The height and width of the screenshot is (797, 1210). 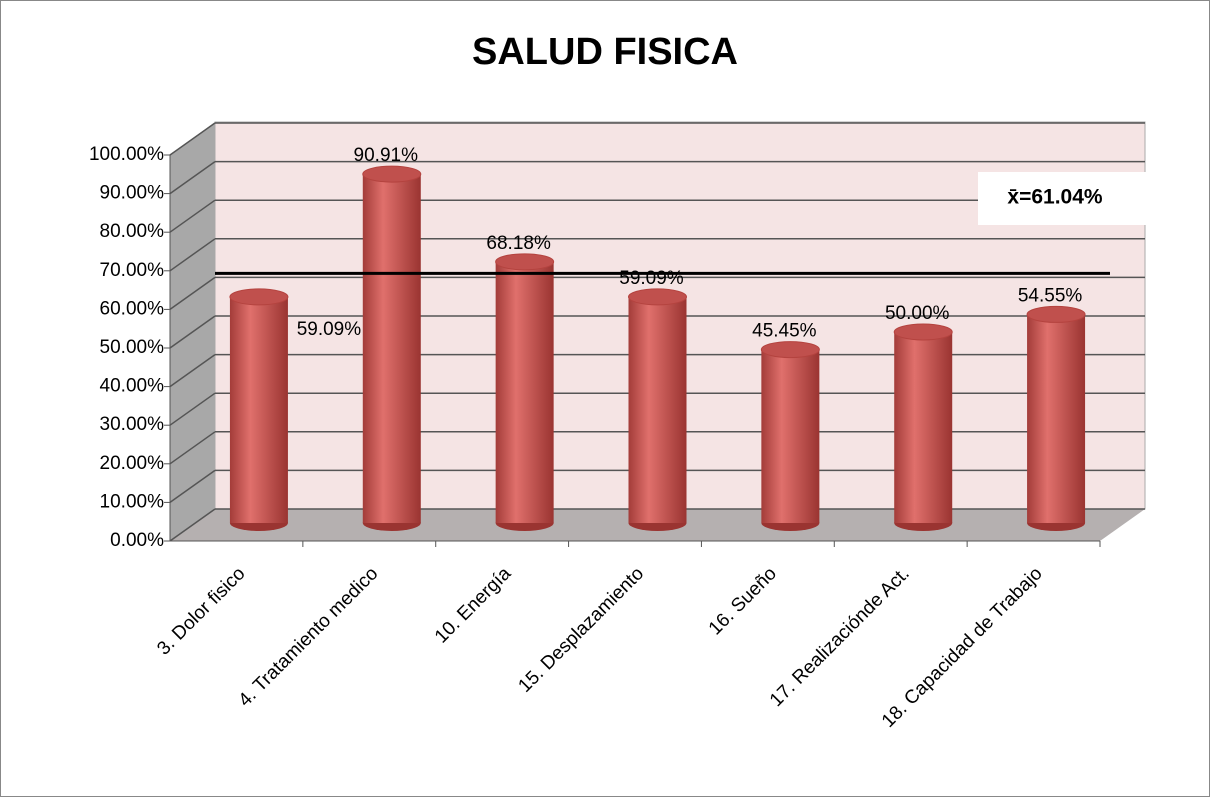 What do you see at coordinates (917, 313) in the screenshot?
I see `value-label: 50.00%` at bounding box center [917, 313].